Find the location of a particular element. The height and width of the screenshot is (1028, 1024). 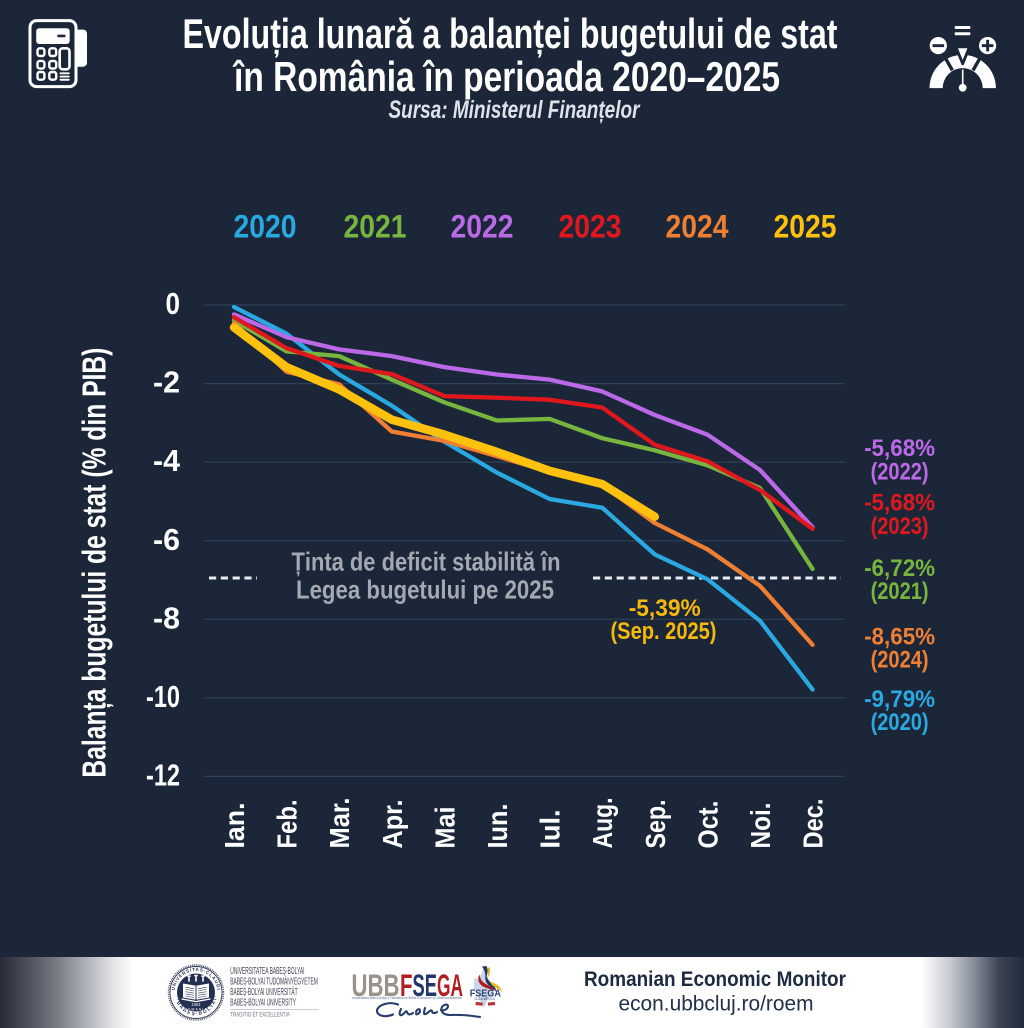

svg-text: Aug. is located at coordinates (602, 823).